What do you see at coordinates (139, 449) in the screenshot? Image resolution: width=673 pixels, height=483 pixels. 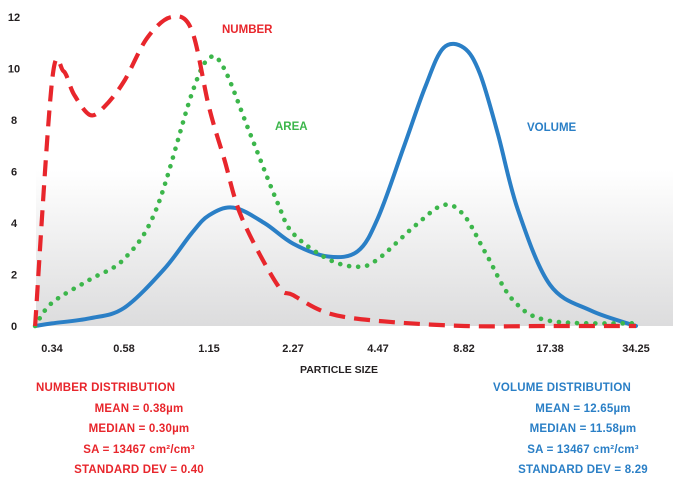 I see `number-surface-area: SA = 13467 cm²/cm³` at bounding box center [139, 449].